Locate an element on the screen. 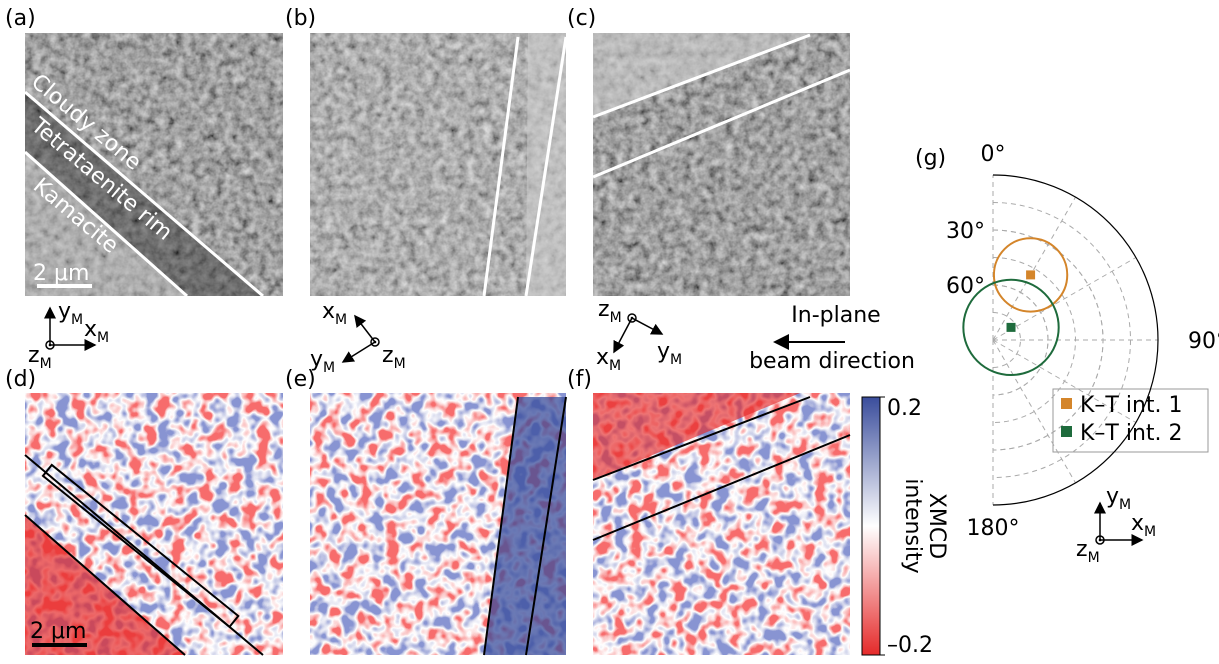 The width and height of the screenshot is (1219, 664). outer-arc is located at coordinates (1075, 340).